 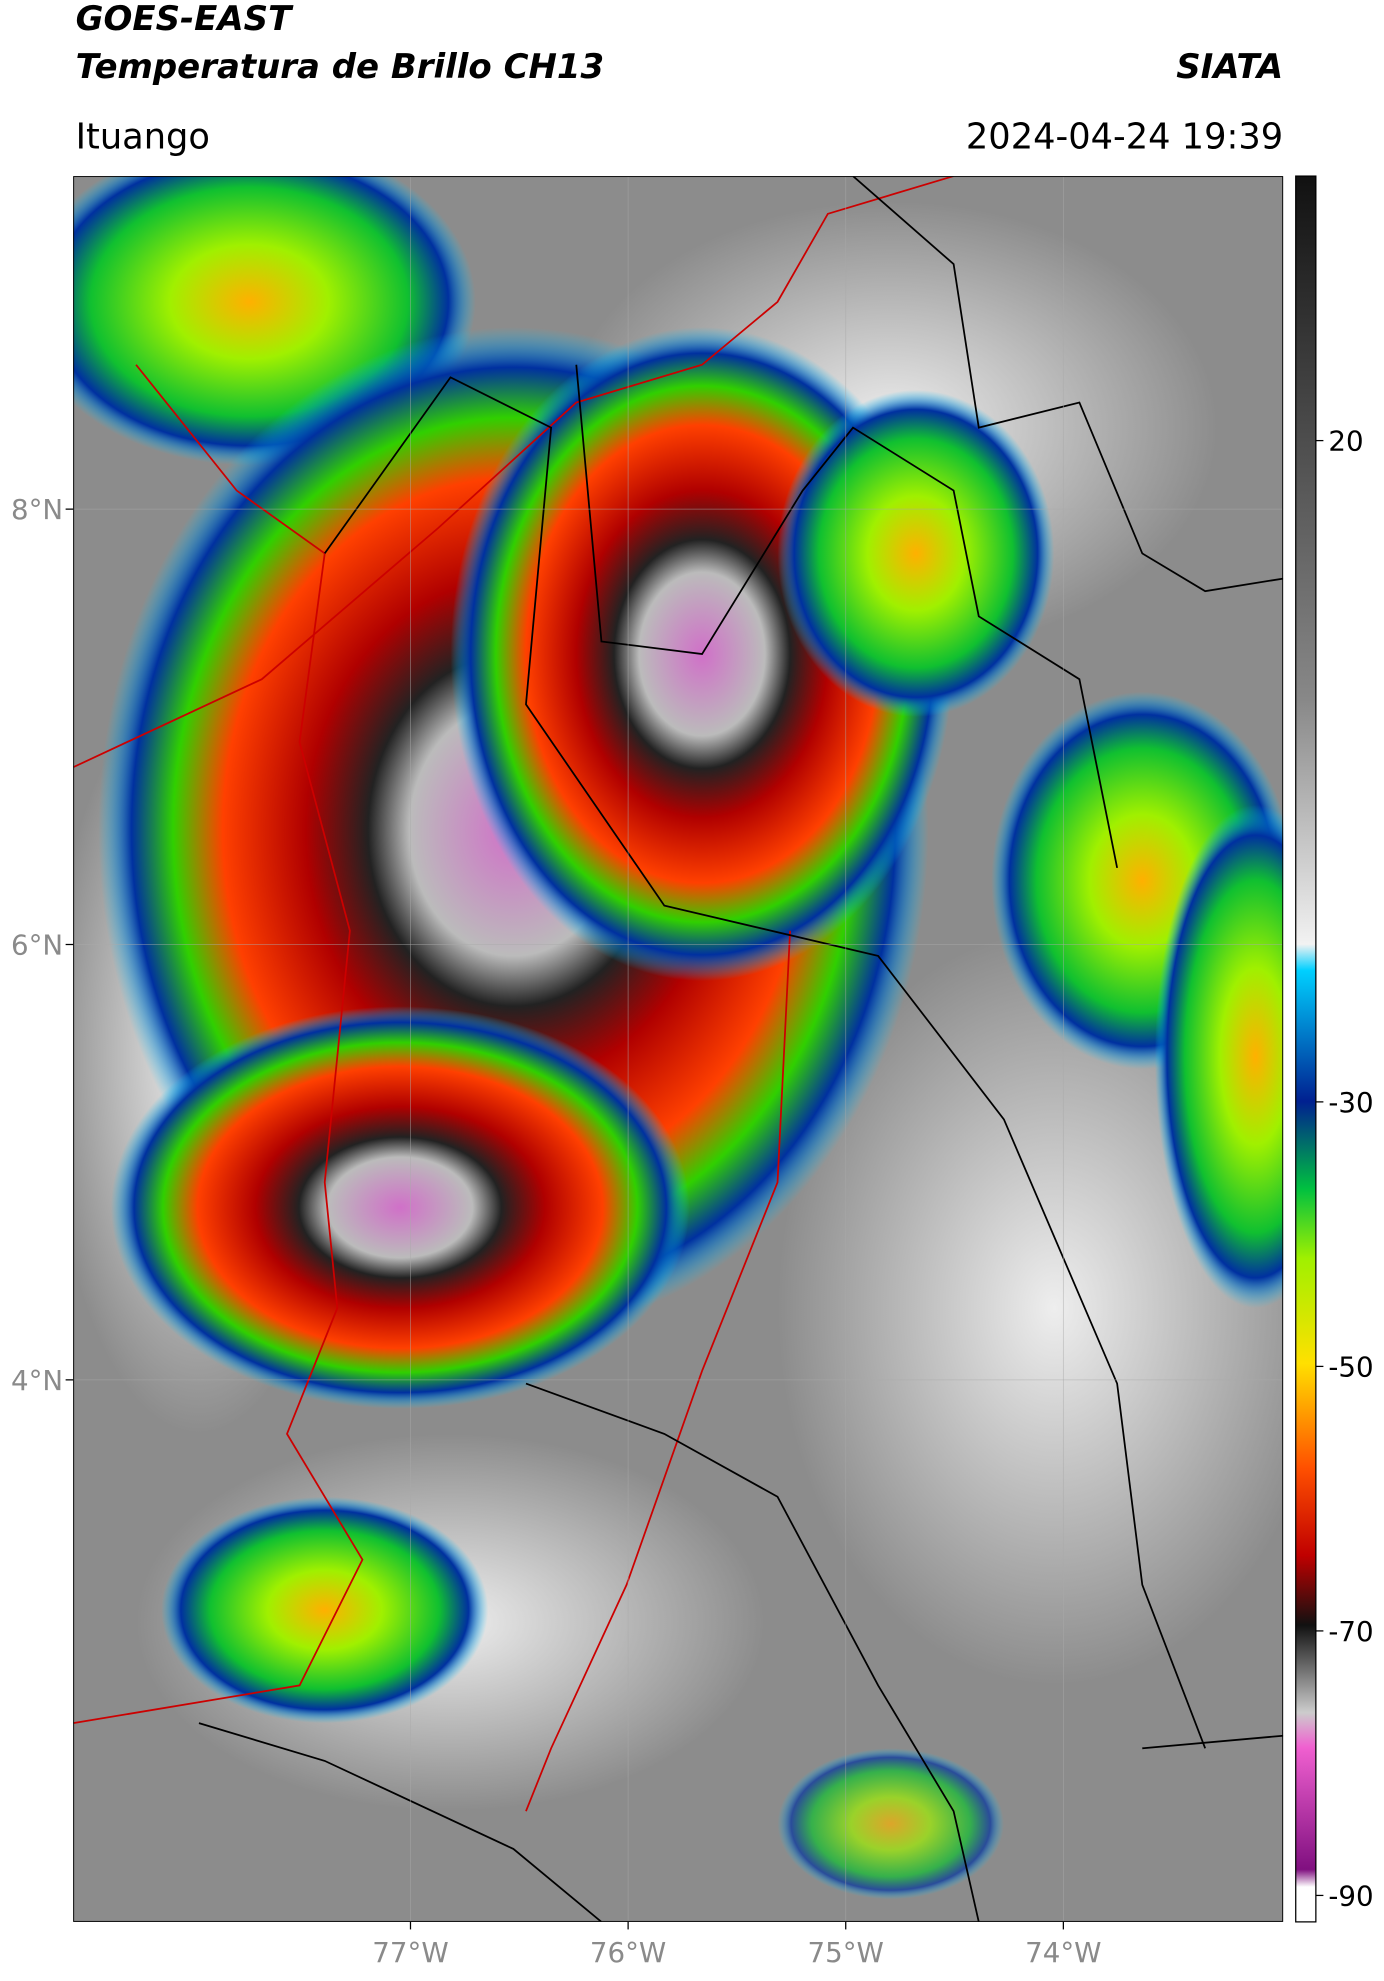 I want to click on datetime: 2024-04-24 19:39, so click(x=1124, y=136).